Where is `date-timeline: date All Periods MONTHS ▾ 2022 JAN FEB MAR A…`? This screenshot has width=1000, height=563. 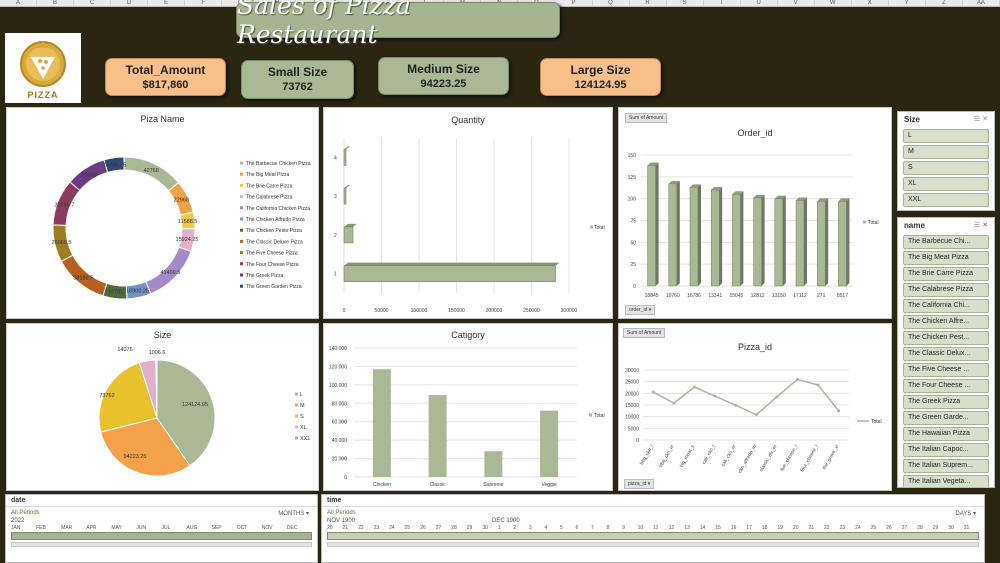 date-timeline: date All Periods MONTHS ▾ 2022 JAN FEB MAR A… is located at coordinates (161, 528).